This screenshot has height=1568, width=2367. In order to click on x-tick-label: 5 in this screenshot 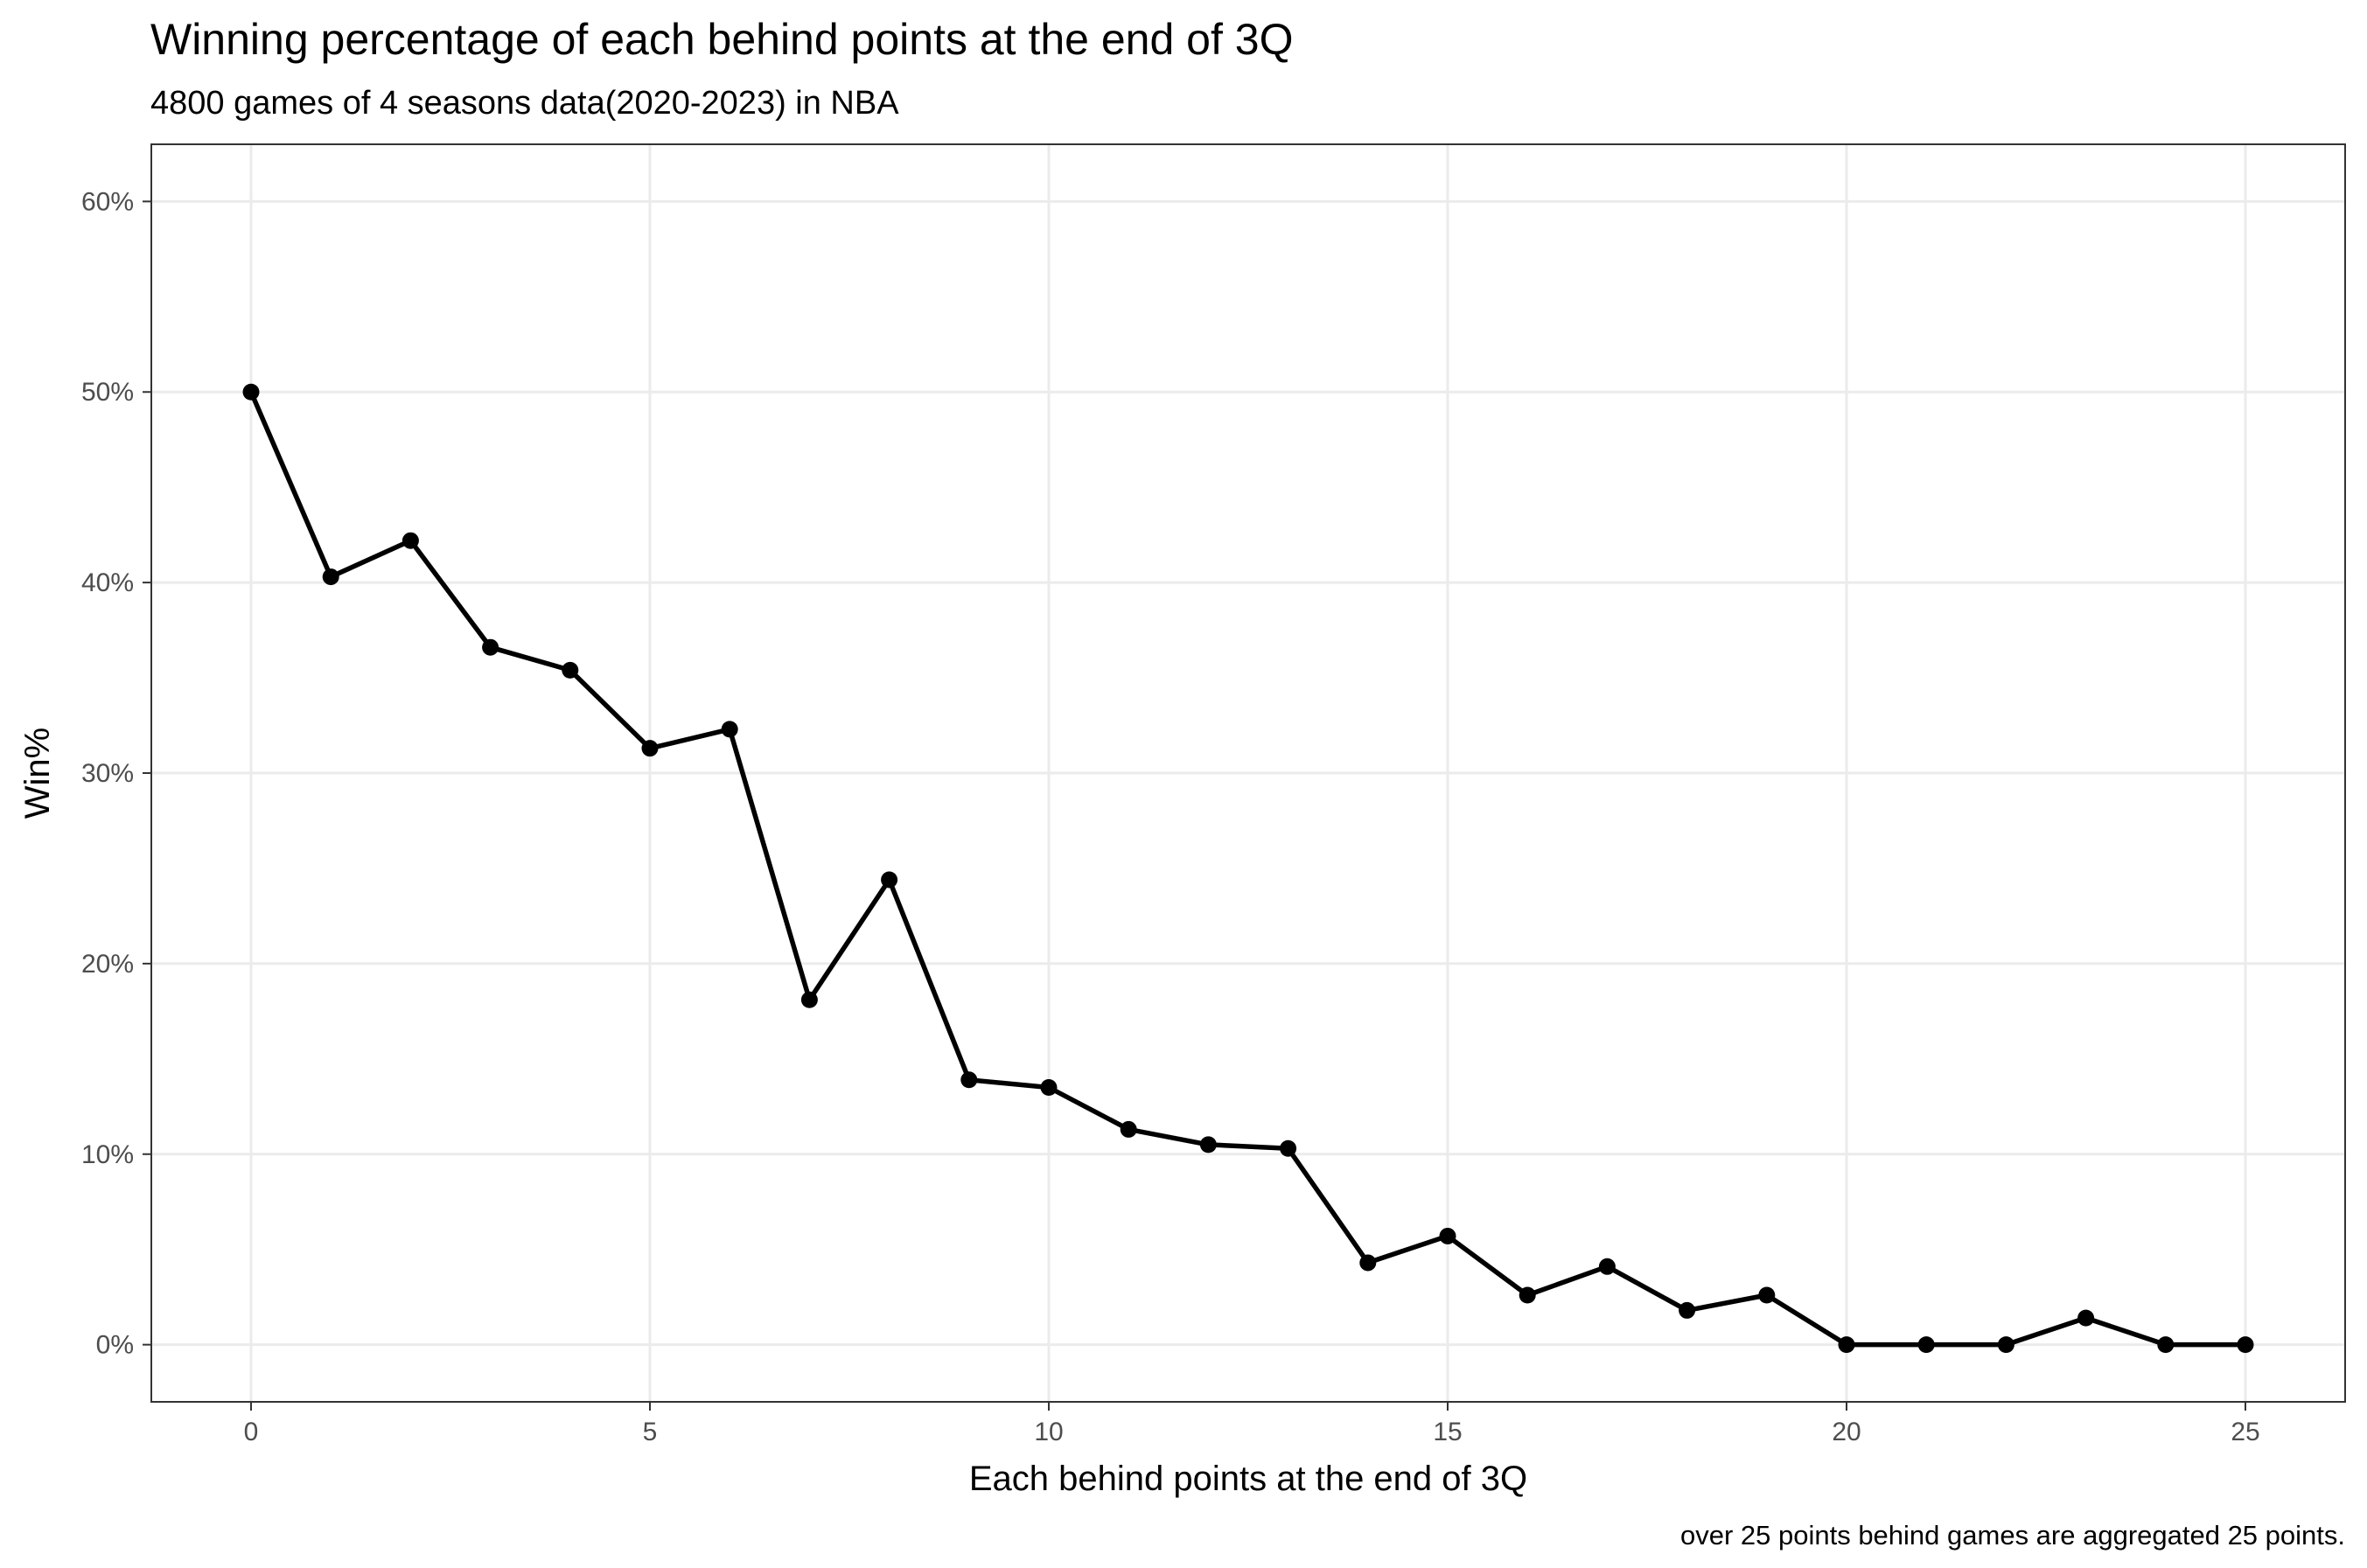, I will do `click(650, 1432)`.